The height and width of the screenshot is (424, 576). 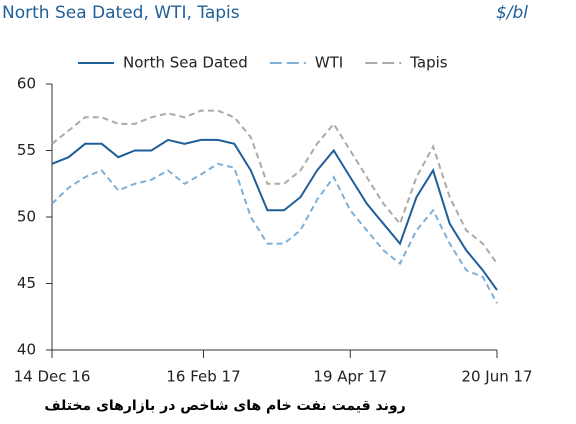 What do you see at coordinates (428, 63) in the screenshot?
I see `legend-label: Tapis` at bounding box center [428, 63].